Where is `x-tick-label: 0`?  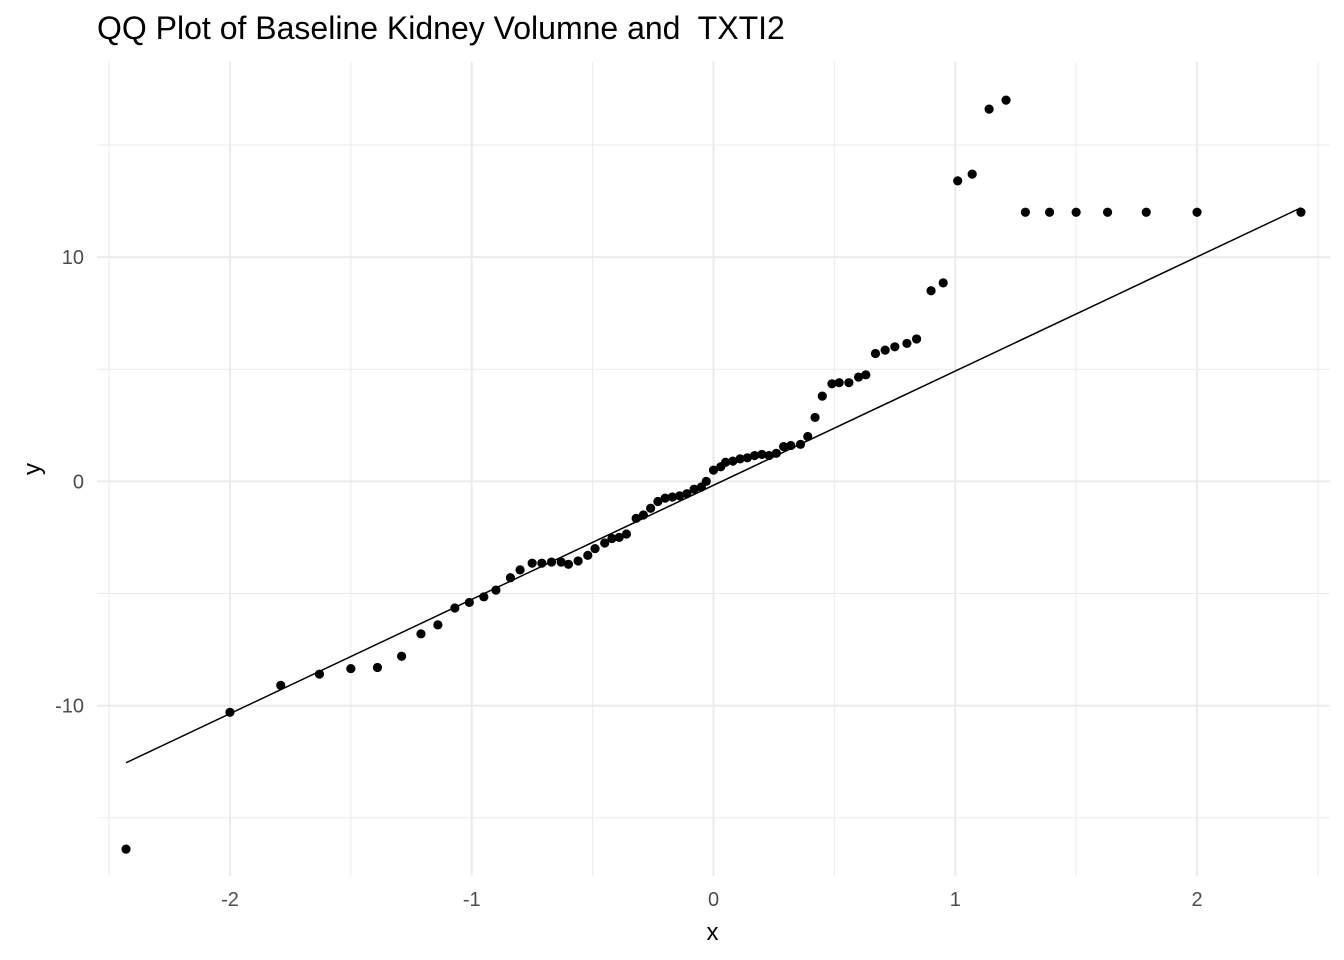
x-tick-label: 0 is located at coordinates (713, 900).